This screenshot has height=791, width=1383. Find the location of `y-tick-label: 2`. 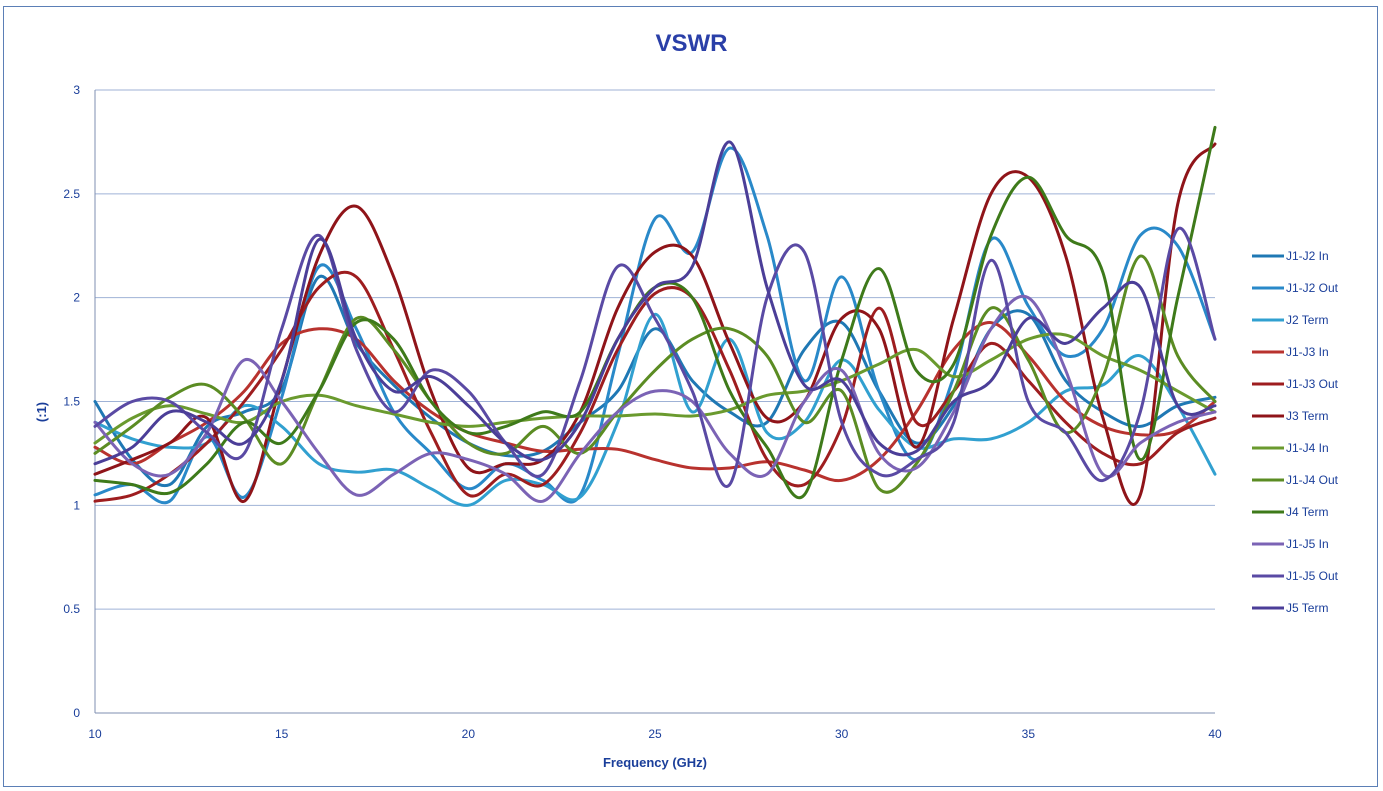

y-tick-label: 2 is located at coordinates (76, 298).